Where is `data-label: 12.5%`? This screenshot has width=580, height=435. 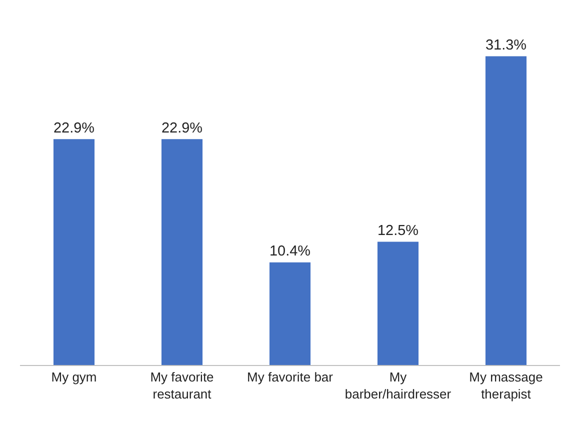
data-label: 12.5% is located at coordinates (398, 230).